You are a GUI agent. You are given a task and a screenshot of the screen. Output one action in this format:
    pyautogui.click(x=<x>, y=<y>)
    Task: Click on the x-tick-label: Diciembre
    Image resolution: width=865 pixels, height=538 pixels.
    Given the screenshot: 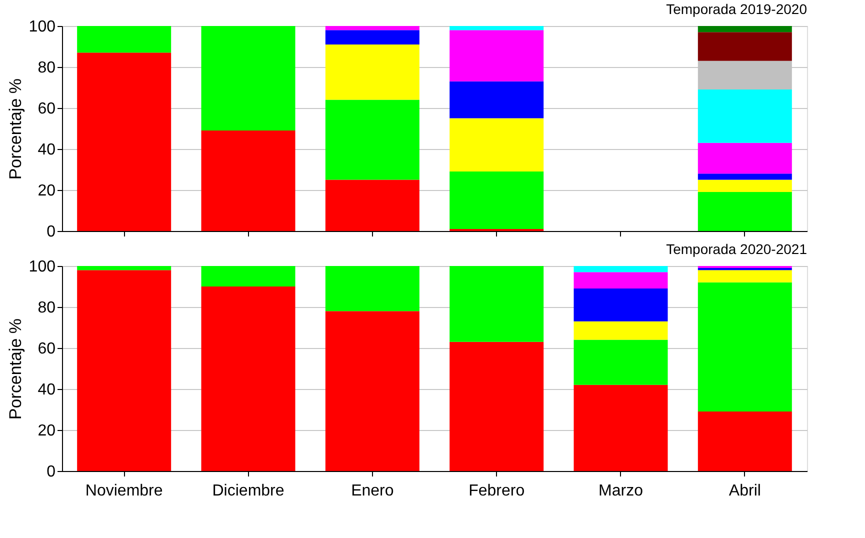 What is the action you would take?
    pyautogui.click(x=248, y=491)
    